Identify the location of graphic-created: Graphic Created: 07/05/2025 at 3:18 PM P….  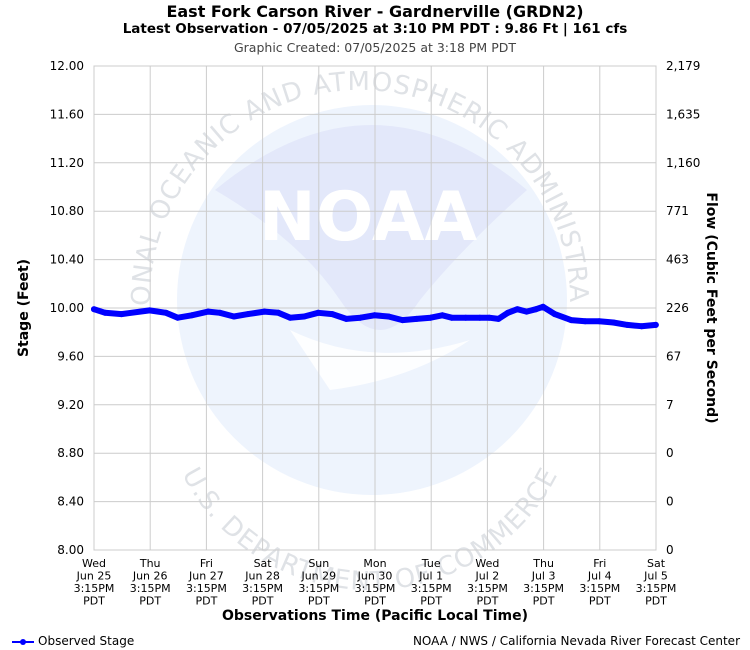
(374, 47).